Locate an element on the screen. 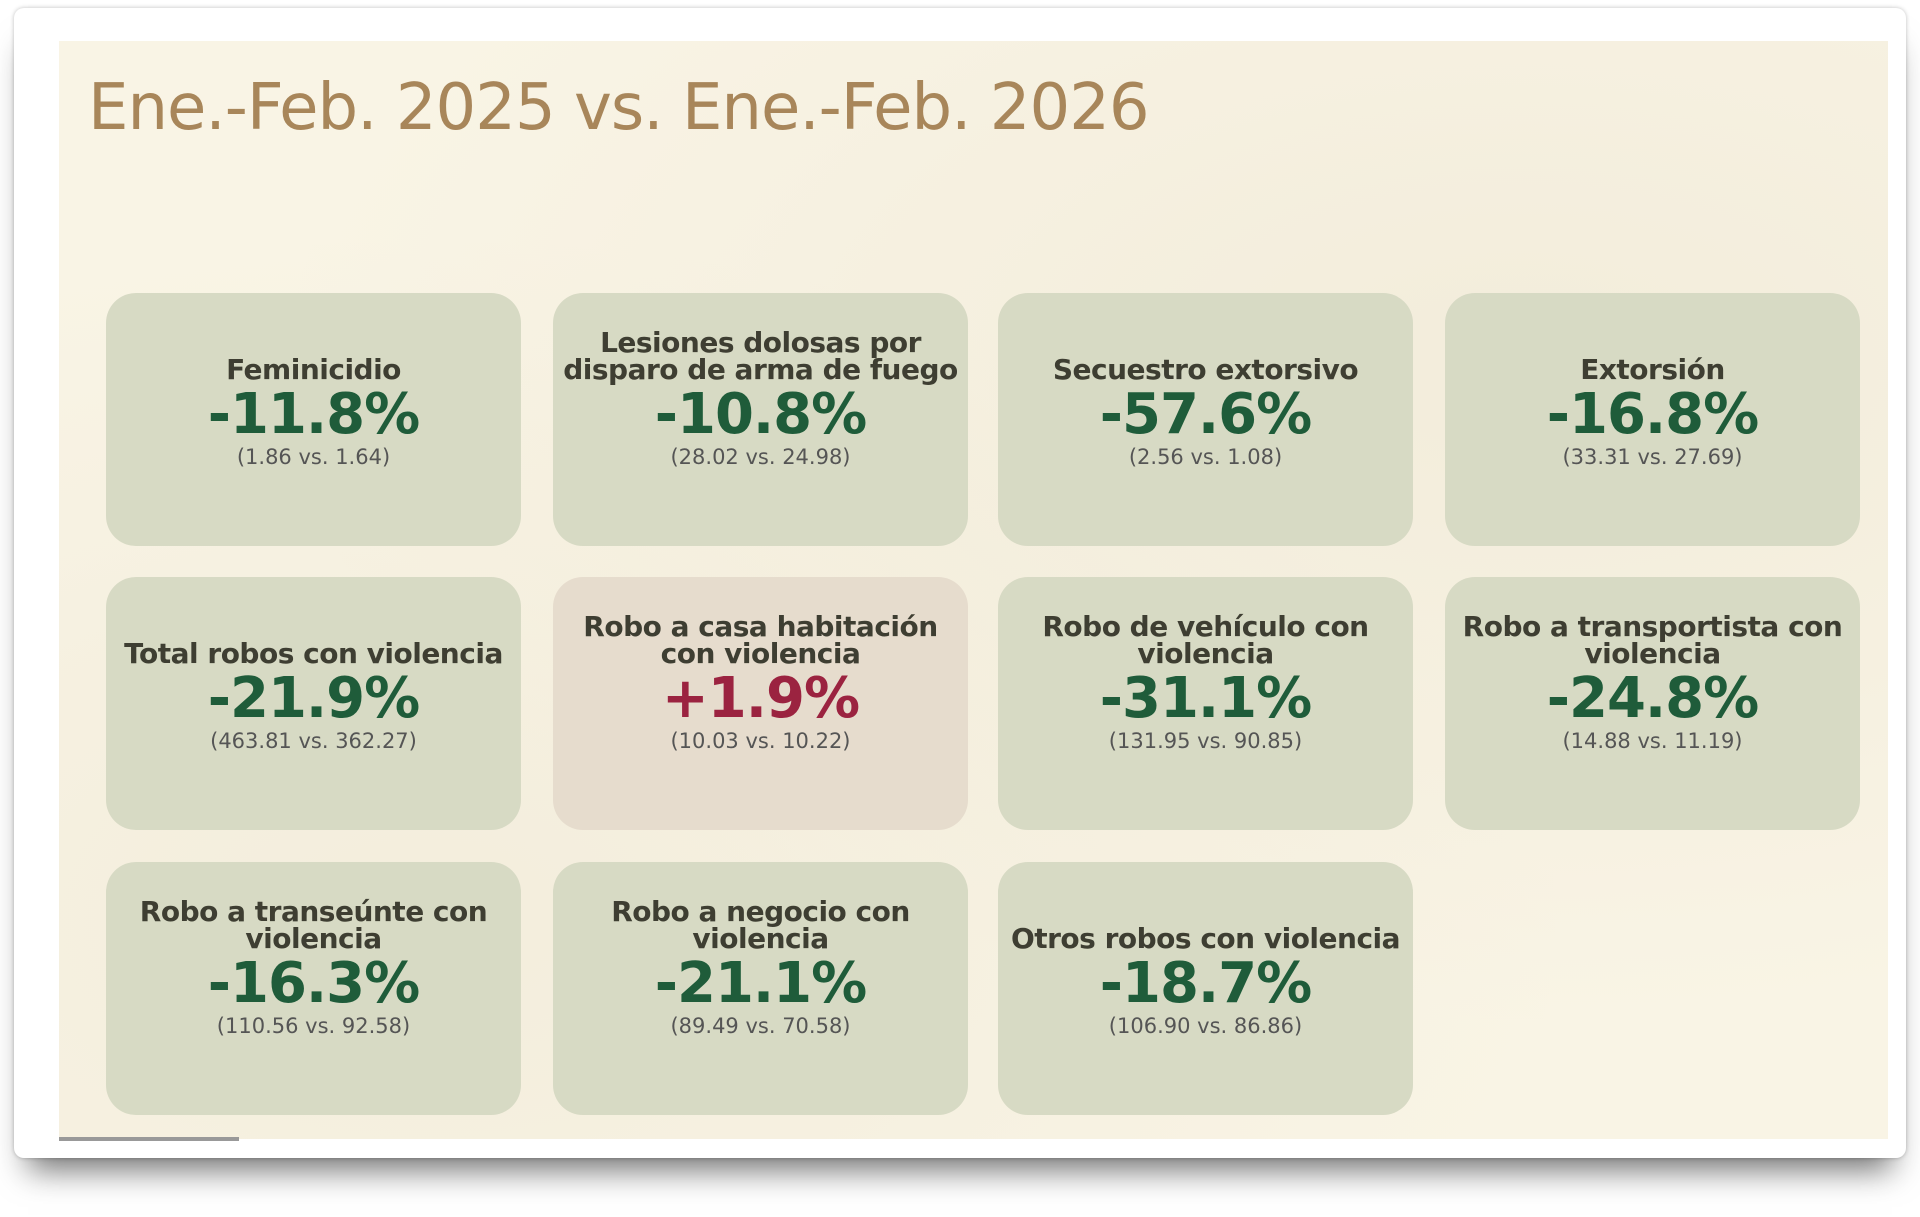  stat-comparison: (2.56 vs. 1.08) is located at coordinates (1205, 457).